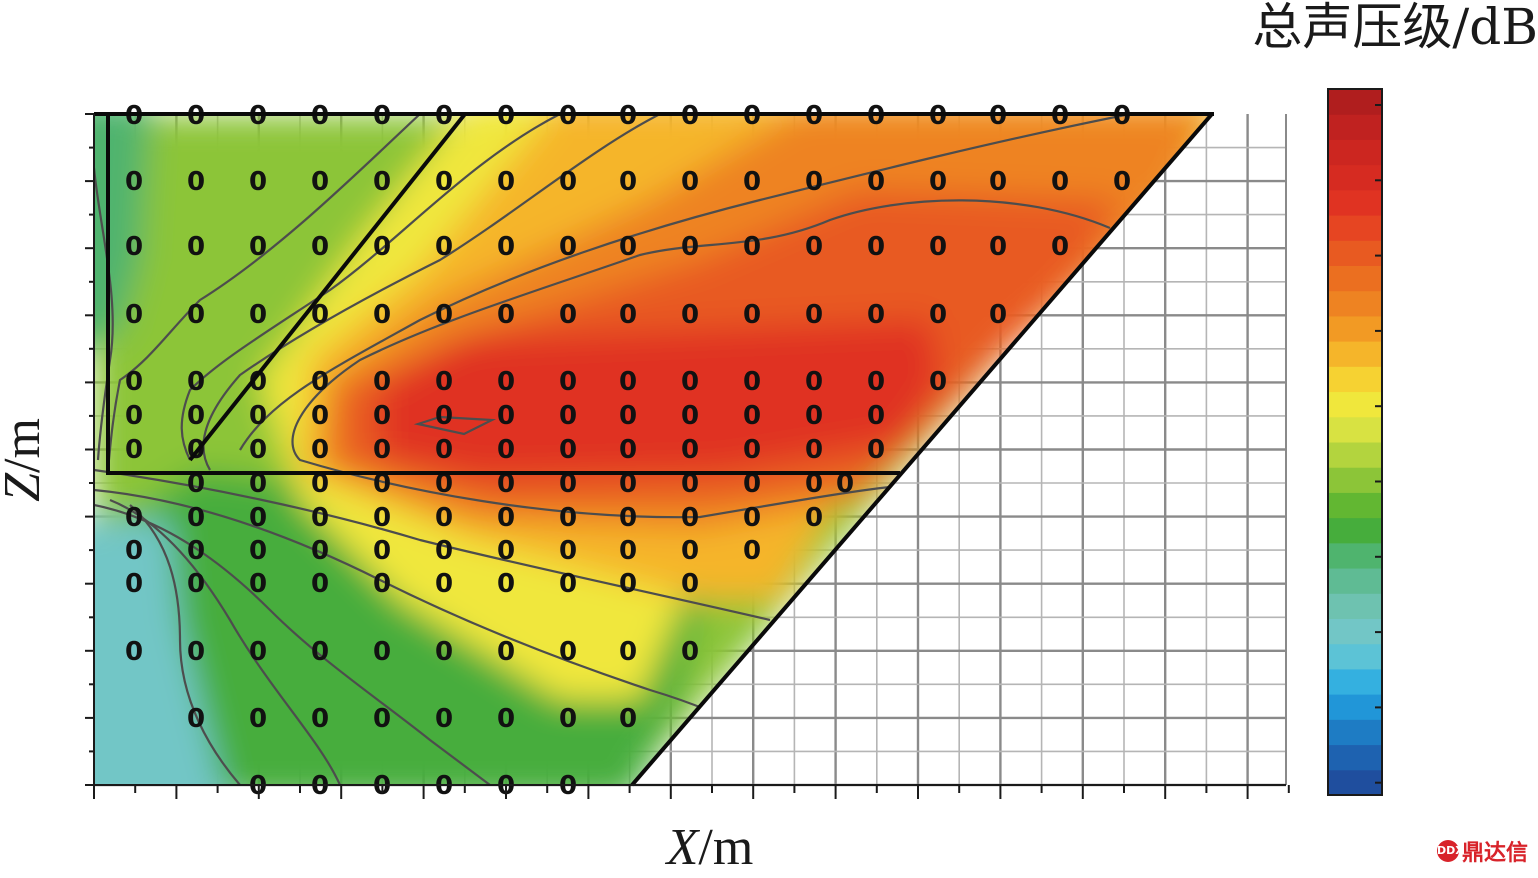 The image size is (1538, 878). I want to click on colorbar-border, so click(1355, 442).